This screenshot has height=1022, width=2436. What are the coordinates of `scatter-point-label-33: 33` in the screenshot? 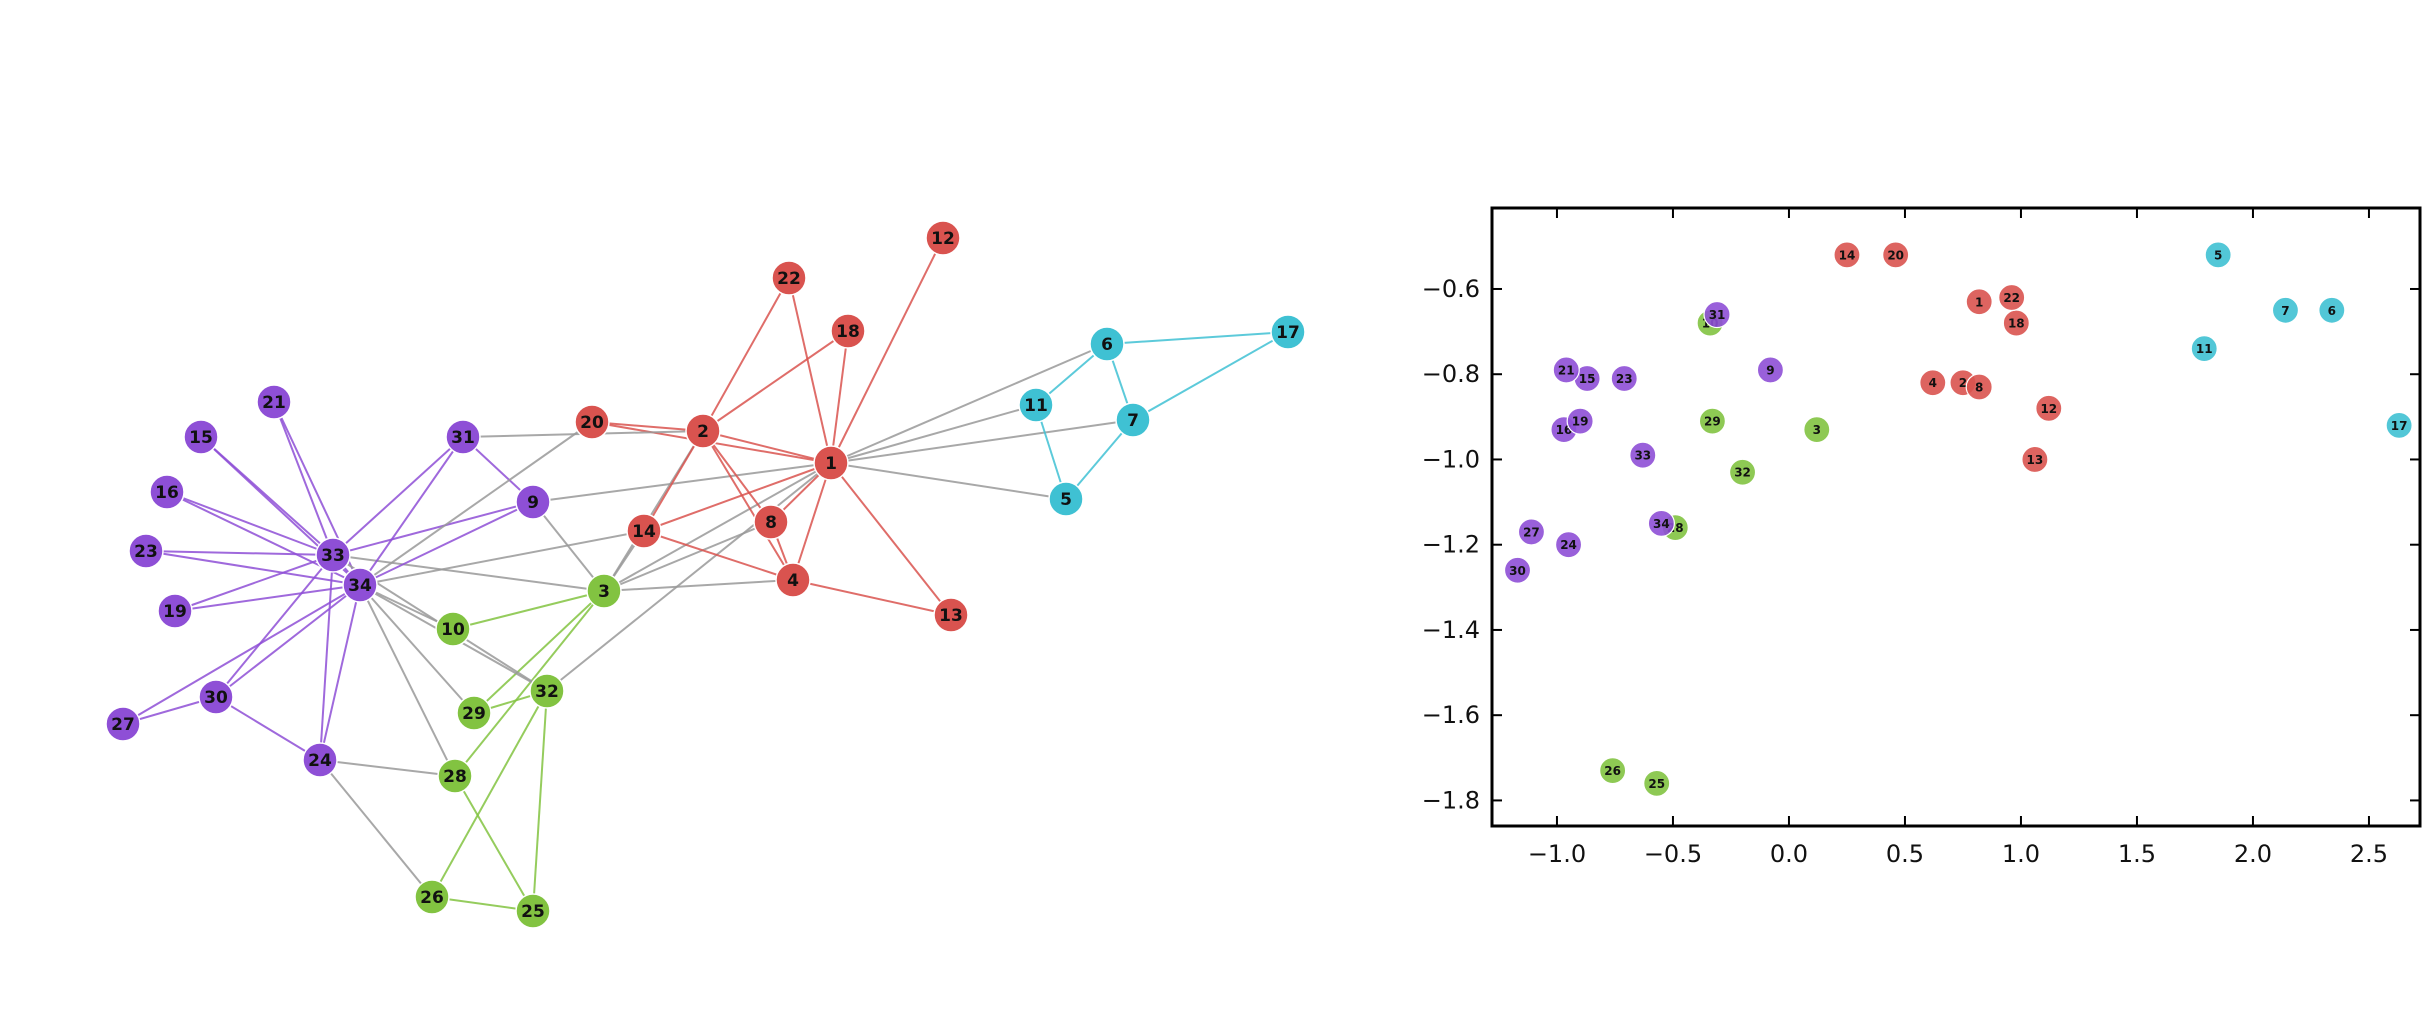 It's located at (1642, 456).